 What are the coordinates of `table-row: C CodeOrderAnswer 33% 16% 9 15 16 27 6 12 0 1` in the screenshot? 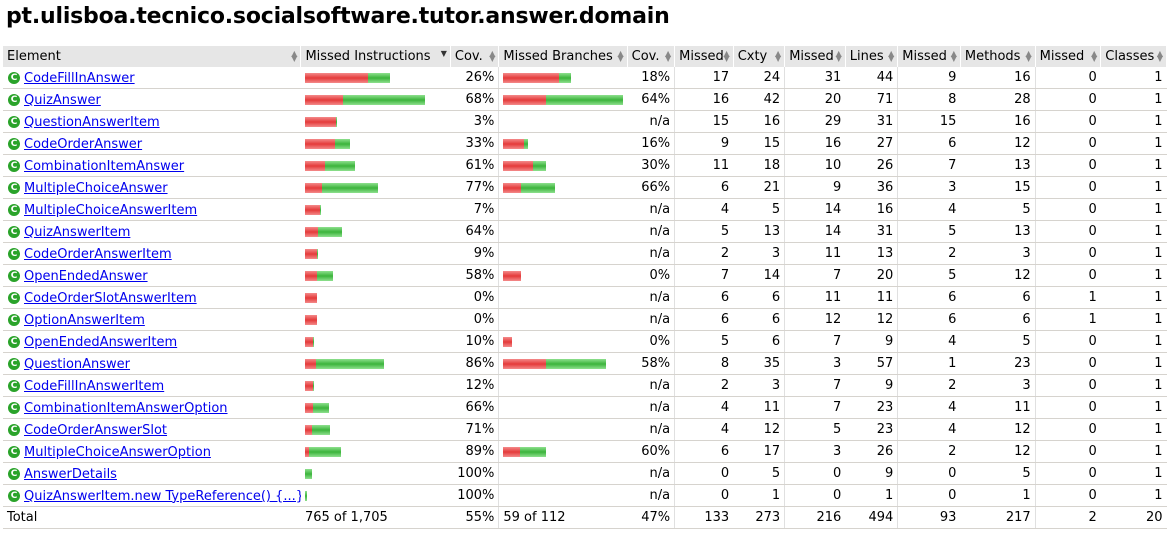 It's located at (585, 143).